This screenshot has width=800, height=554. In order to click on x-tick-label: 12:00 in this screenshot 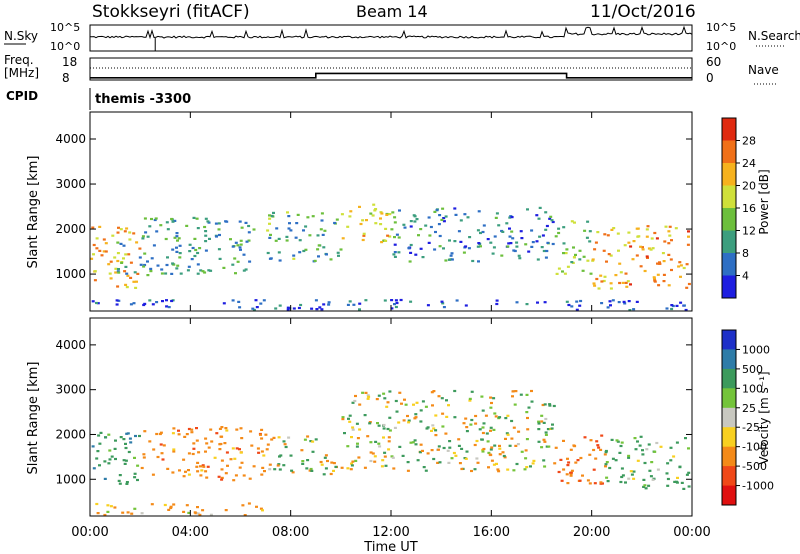, I will do `click(390, 532)`.